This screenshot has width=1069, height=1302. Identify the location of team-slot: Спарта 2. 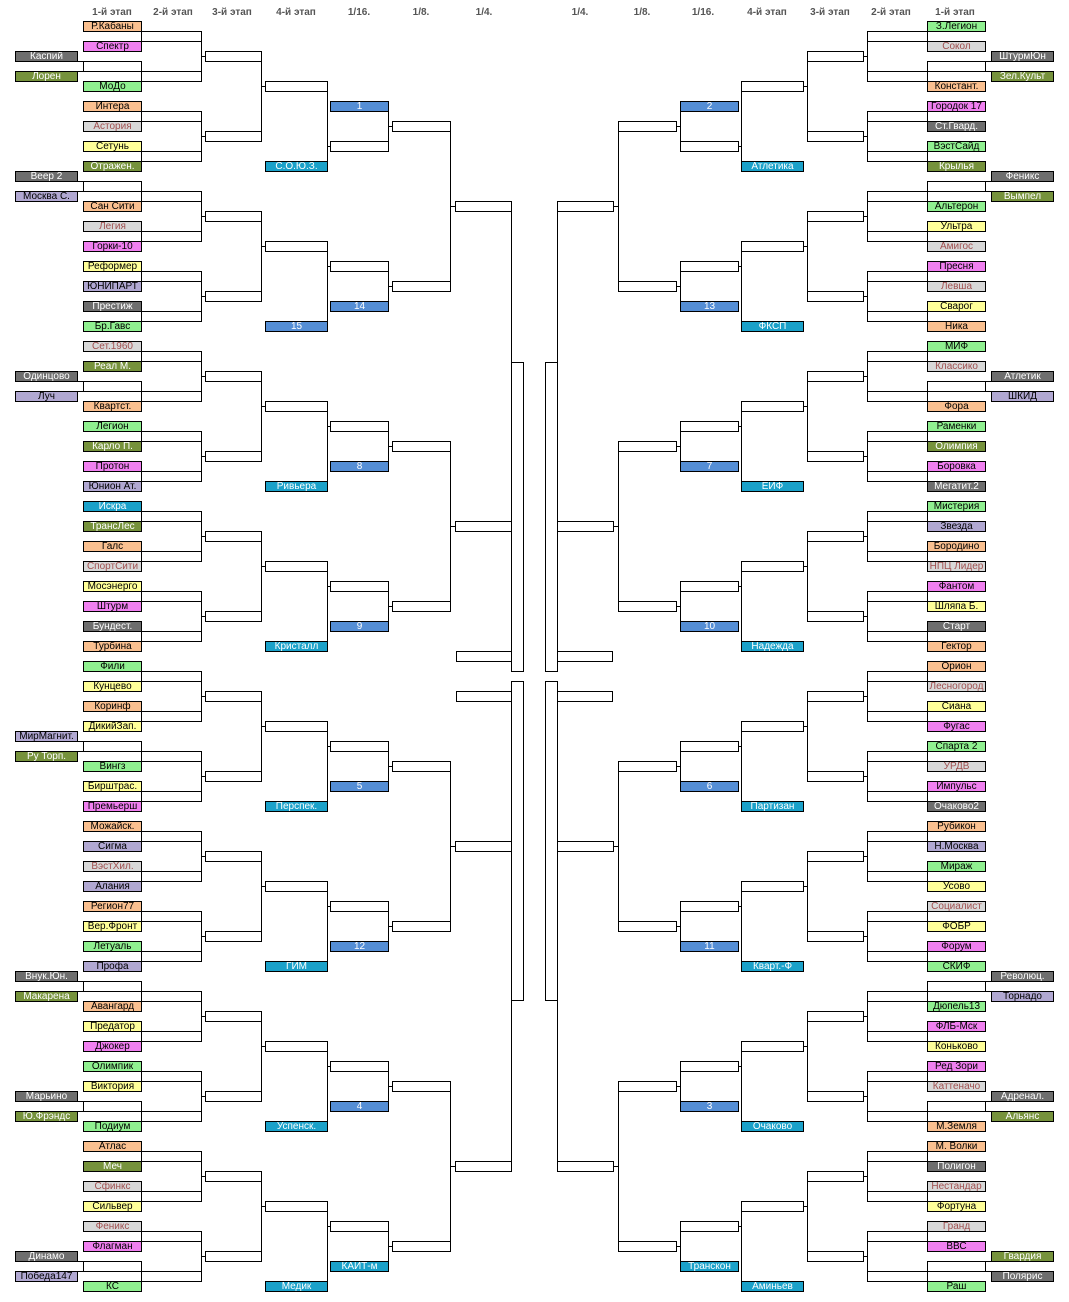
(956, 746).